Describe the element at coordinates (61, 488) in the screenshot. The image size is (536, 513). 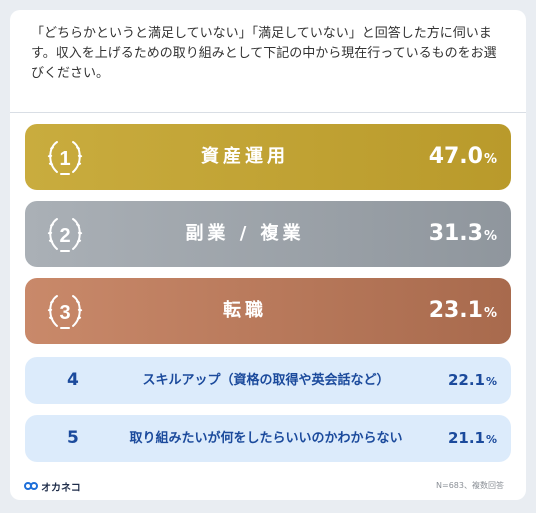
I see `brand-name: オカネコ` at that location.